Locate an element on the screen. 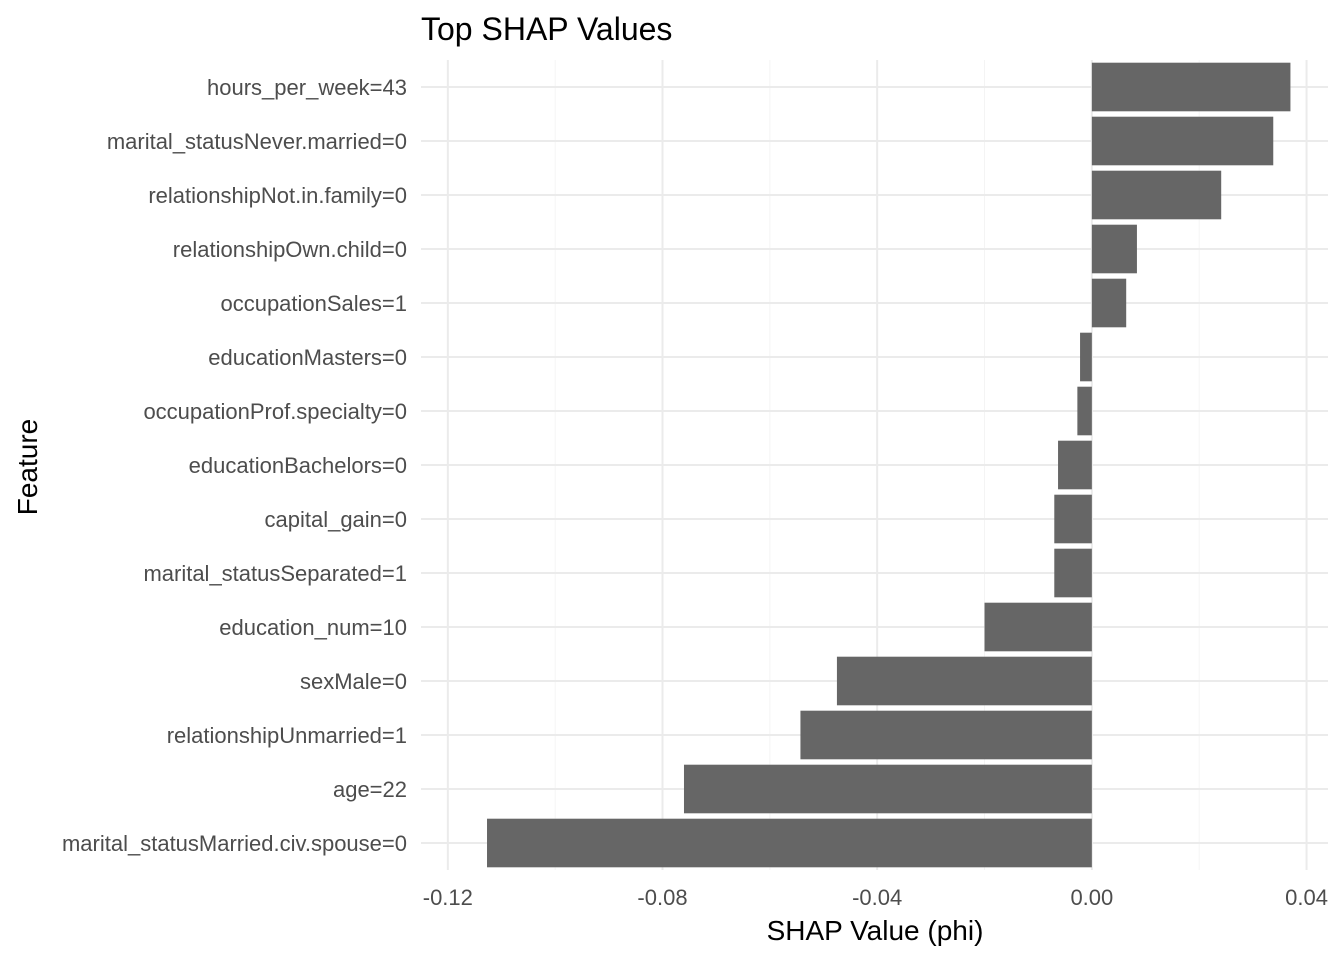 This screenshot has height=960, width=1344. y-tick-label: marital_statusMarried.civ.spouse=0 is located at coordinates (234, 843).